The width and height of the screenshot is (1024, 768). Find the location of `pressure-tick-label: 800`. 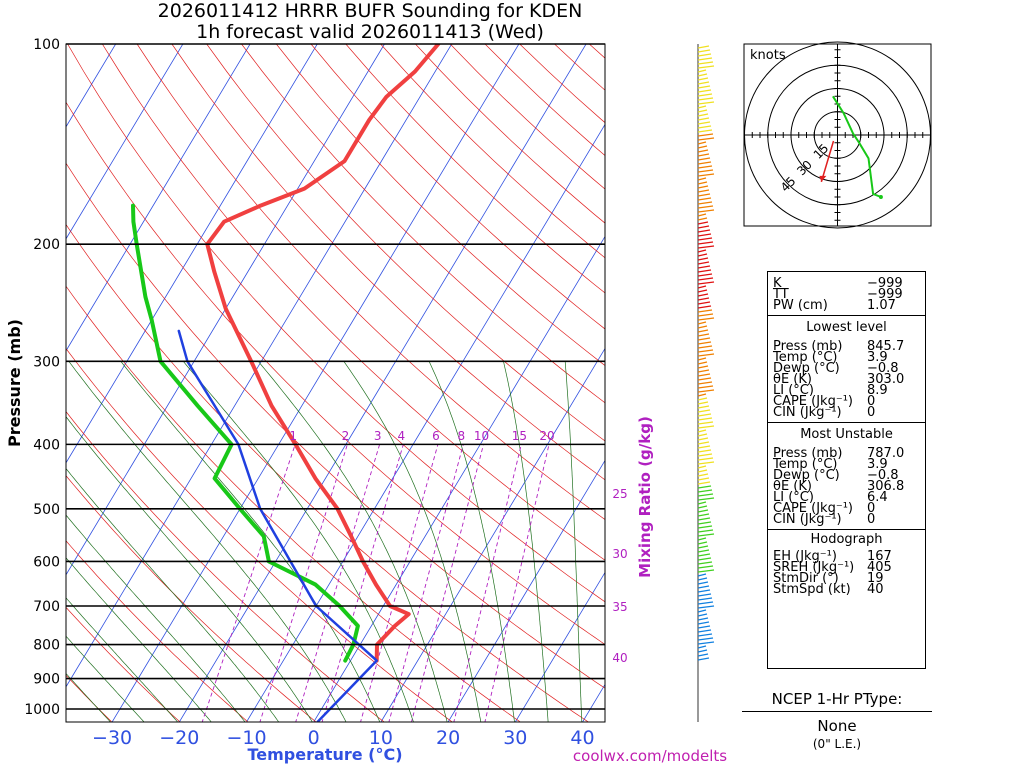

pressure-tick-label: 800 is located at coordinates (46, 646).